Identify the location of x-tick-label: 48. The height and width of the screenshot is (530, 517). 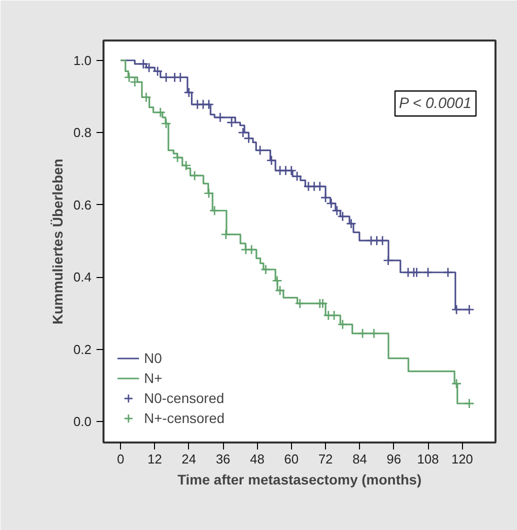
(257, 459).